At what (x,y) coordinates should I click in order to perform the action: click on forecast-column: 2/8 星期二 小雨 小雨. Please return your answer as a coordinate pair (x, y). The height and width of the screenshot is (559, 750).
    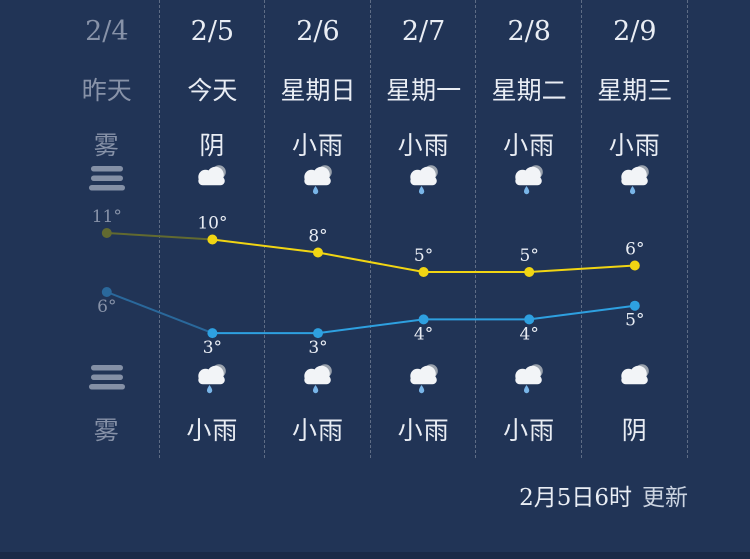
    Looking at the image, I should click on (529, 279).